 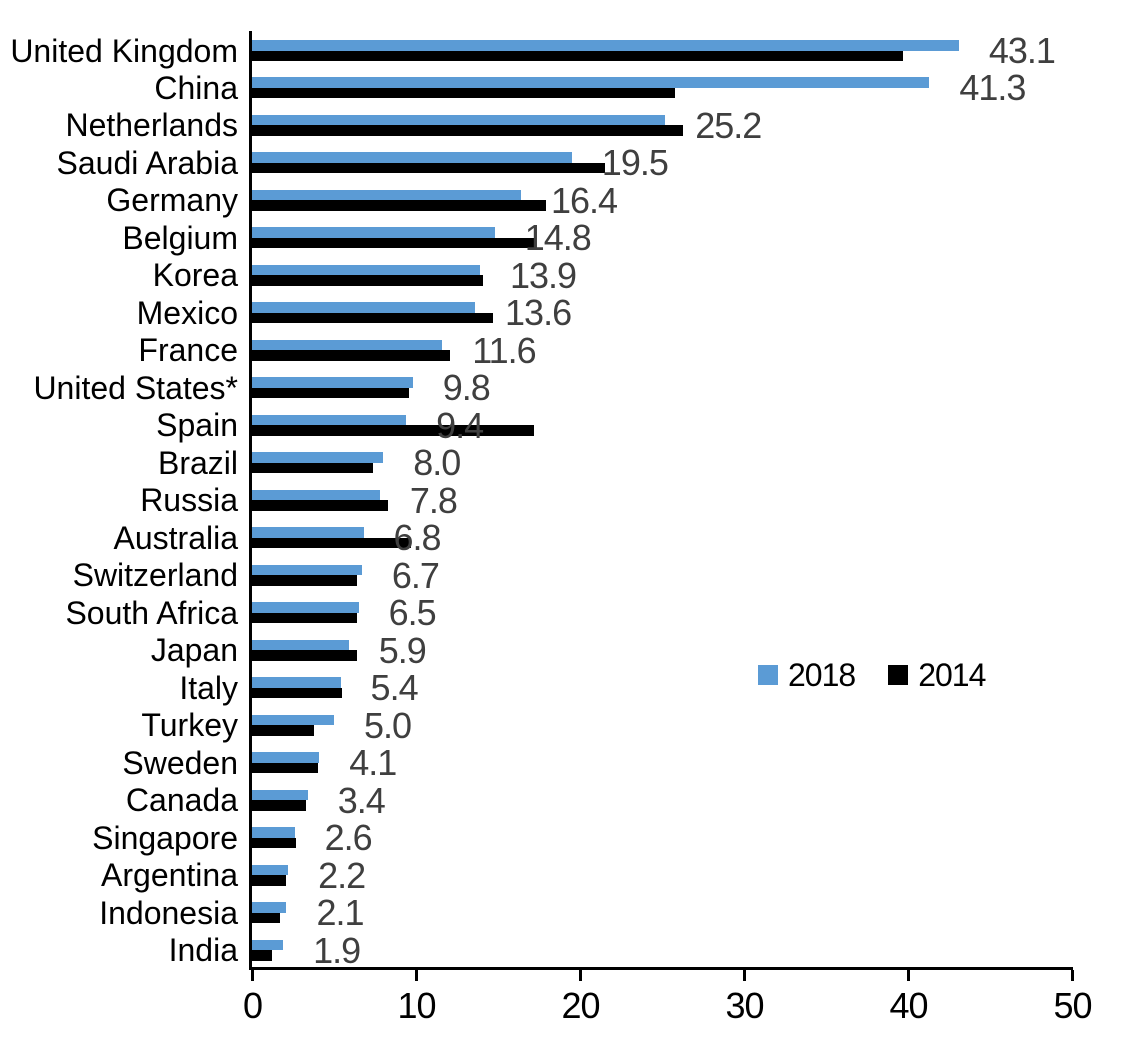 I want to click on category-label: Switzerland, so click(x=155, y=575).